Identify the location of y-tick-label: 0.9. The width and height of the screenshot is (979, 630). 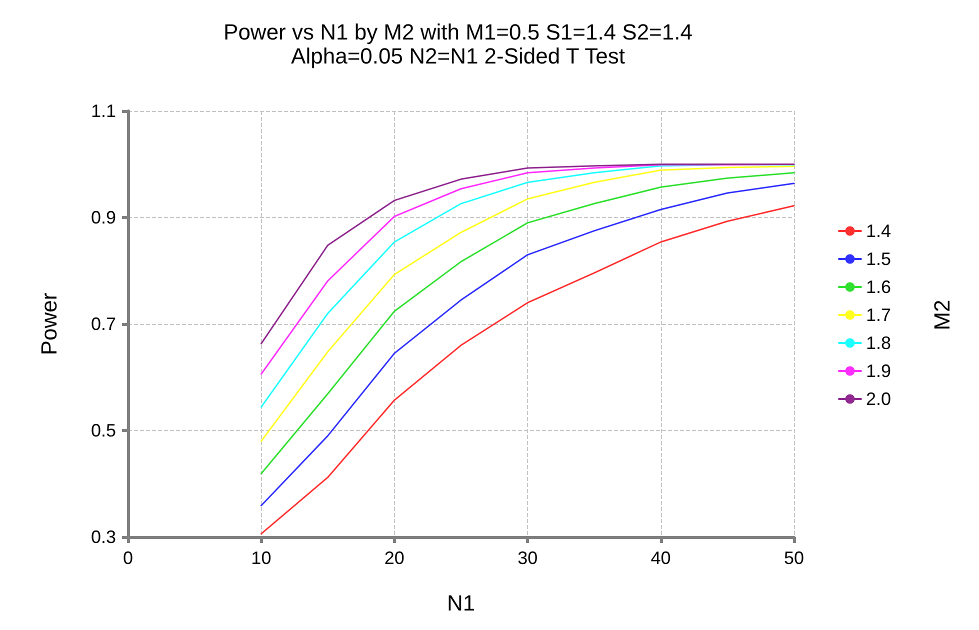
(103, 218).